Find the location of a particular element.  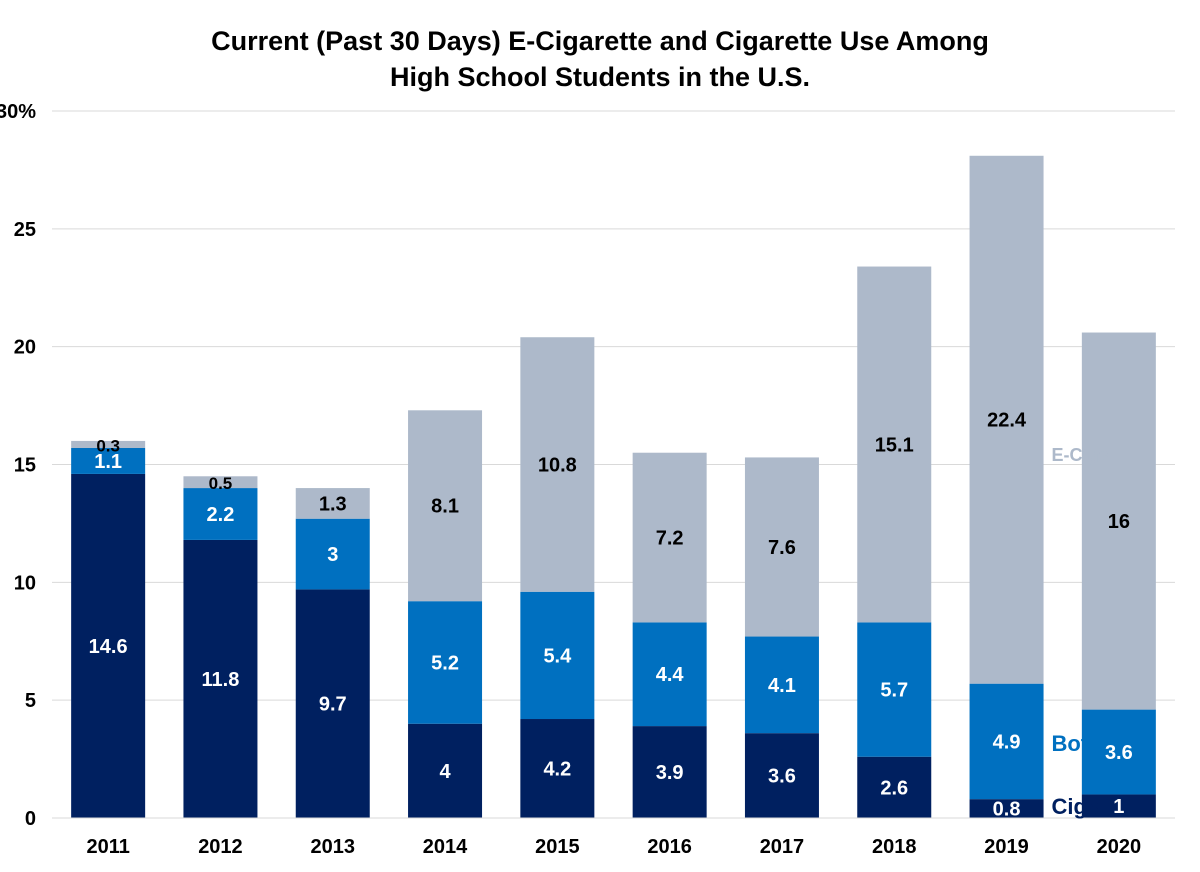

bar-e-cigs-2011 is located at coordinates (108, 444).